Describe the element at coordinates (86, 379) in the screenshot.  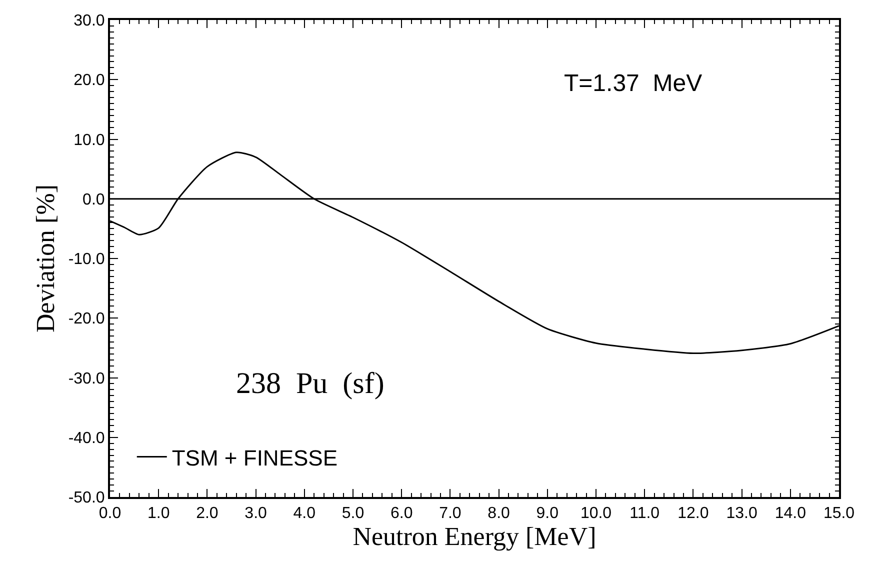
I see `y-tick-label: -30.0` at that location.